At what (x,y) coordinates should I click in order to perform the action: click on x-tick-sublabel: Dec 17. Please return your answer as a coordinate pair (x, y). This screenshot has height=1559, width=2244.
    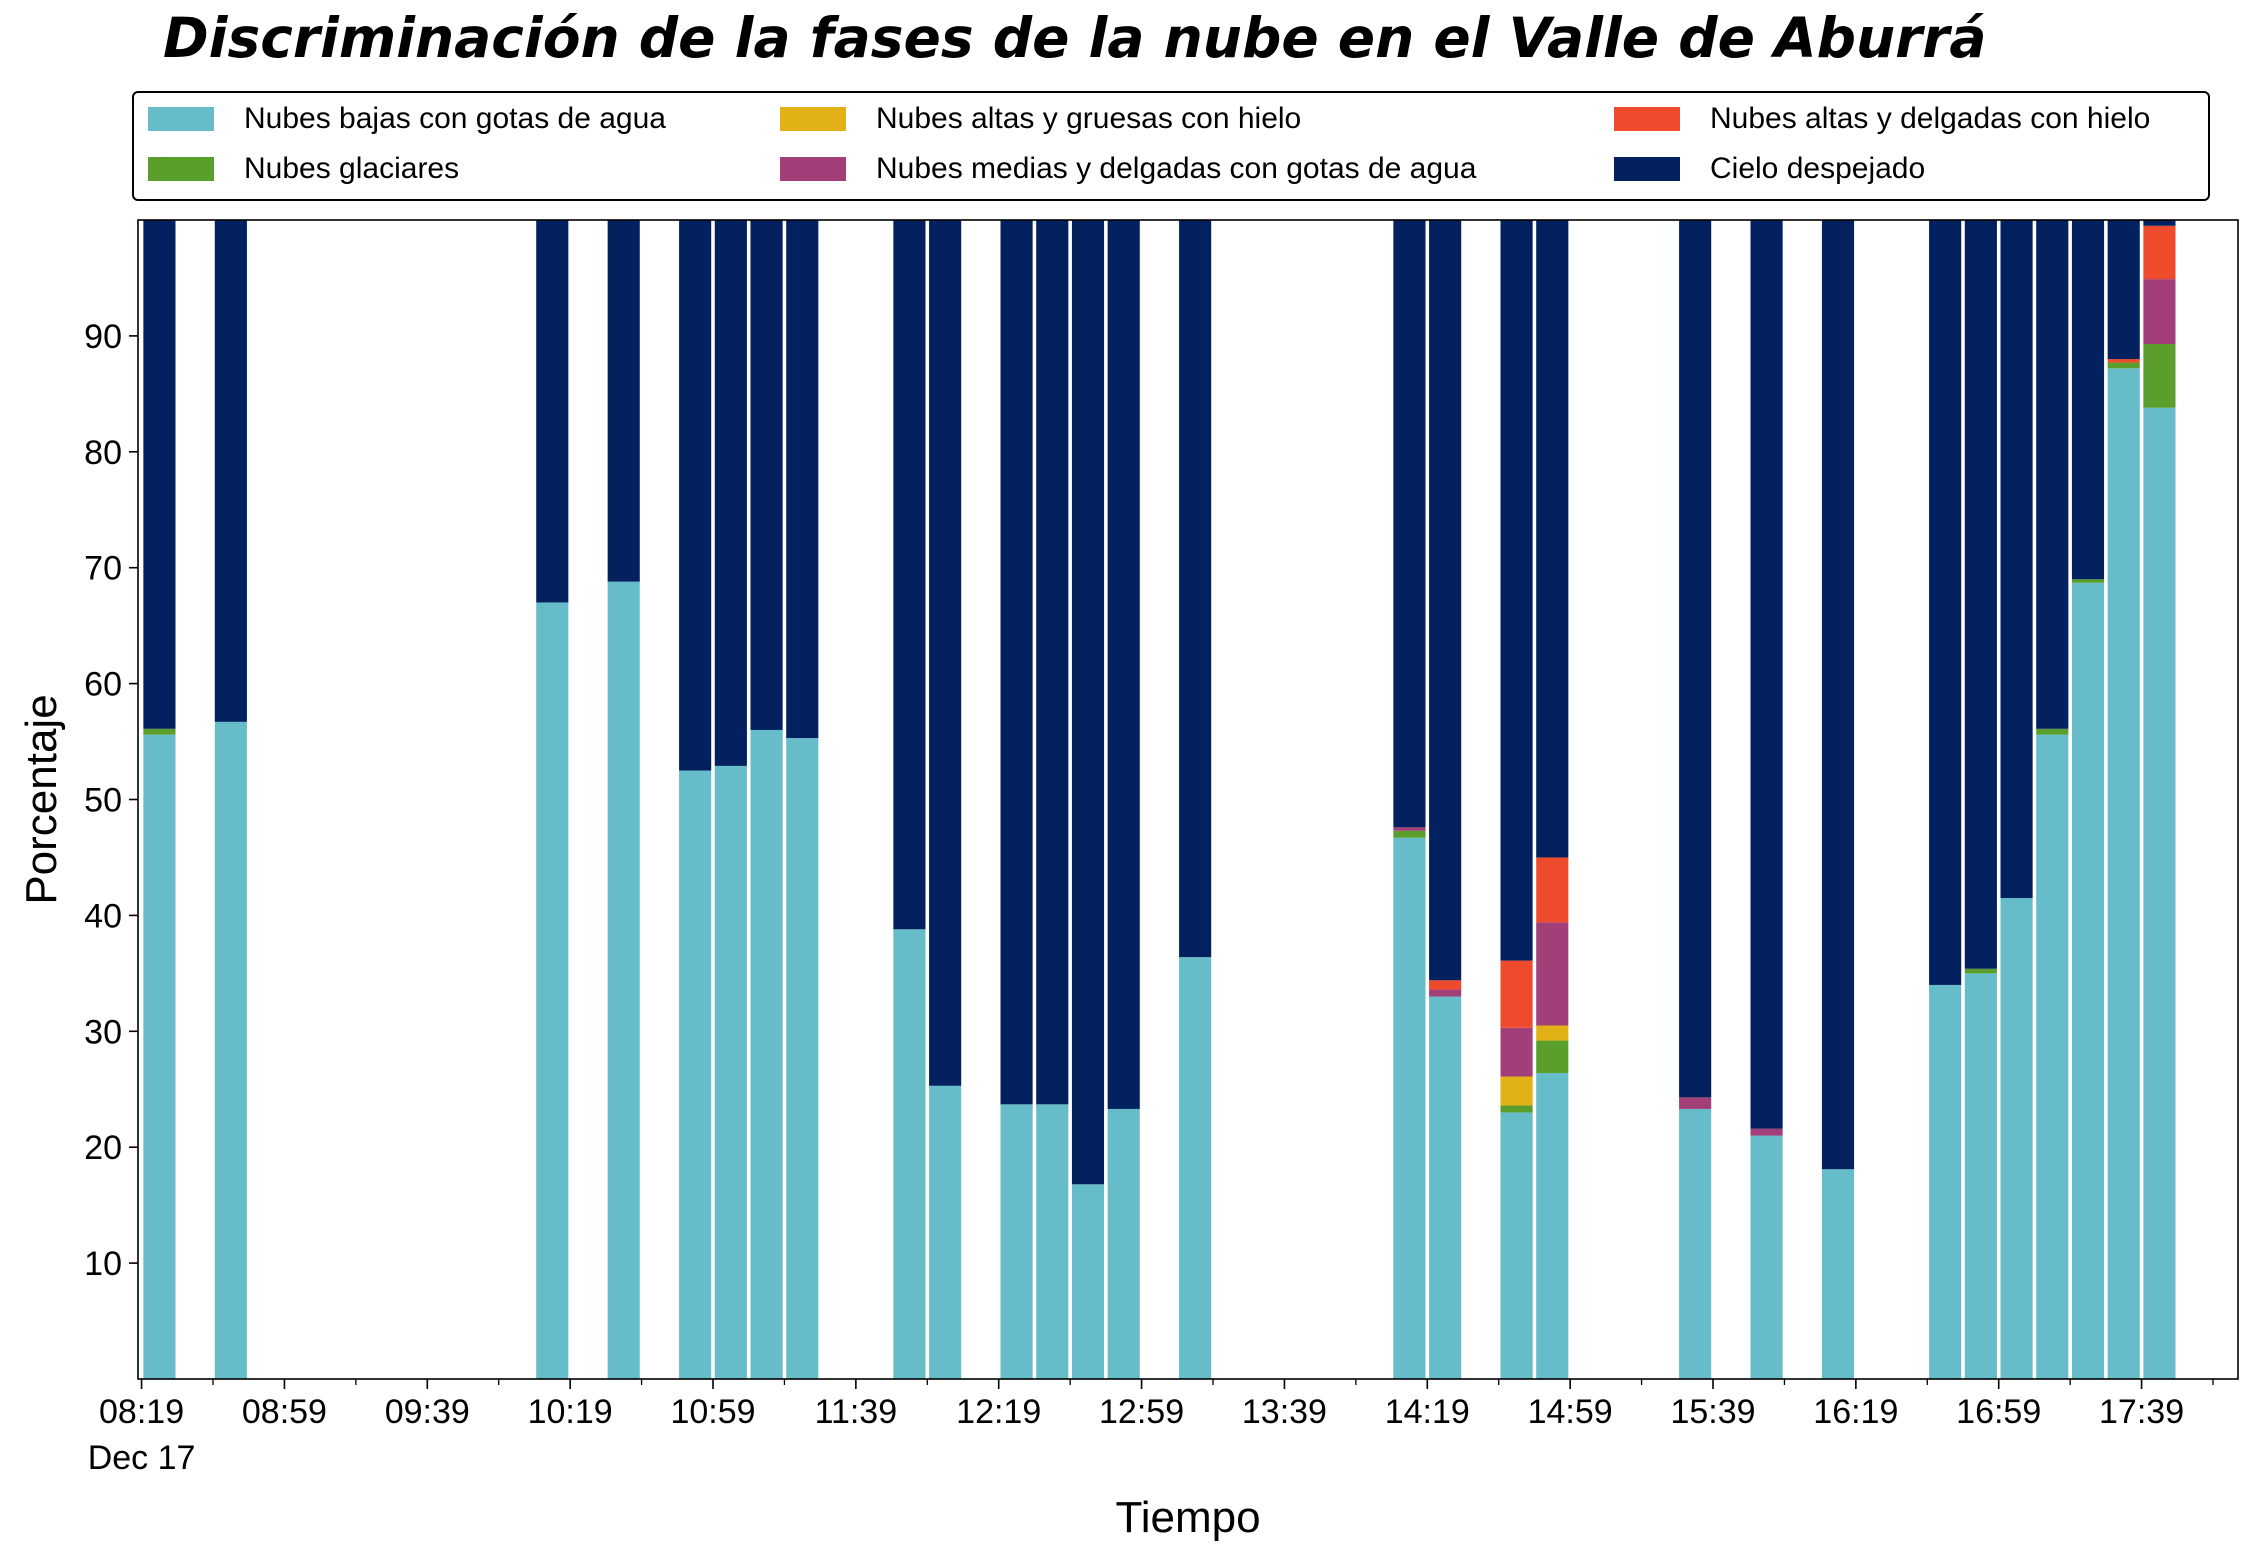
    Looking at the image, I should click on (142, 1458).